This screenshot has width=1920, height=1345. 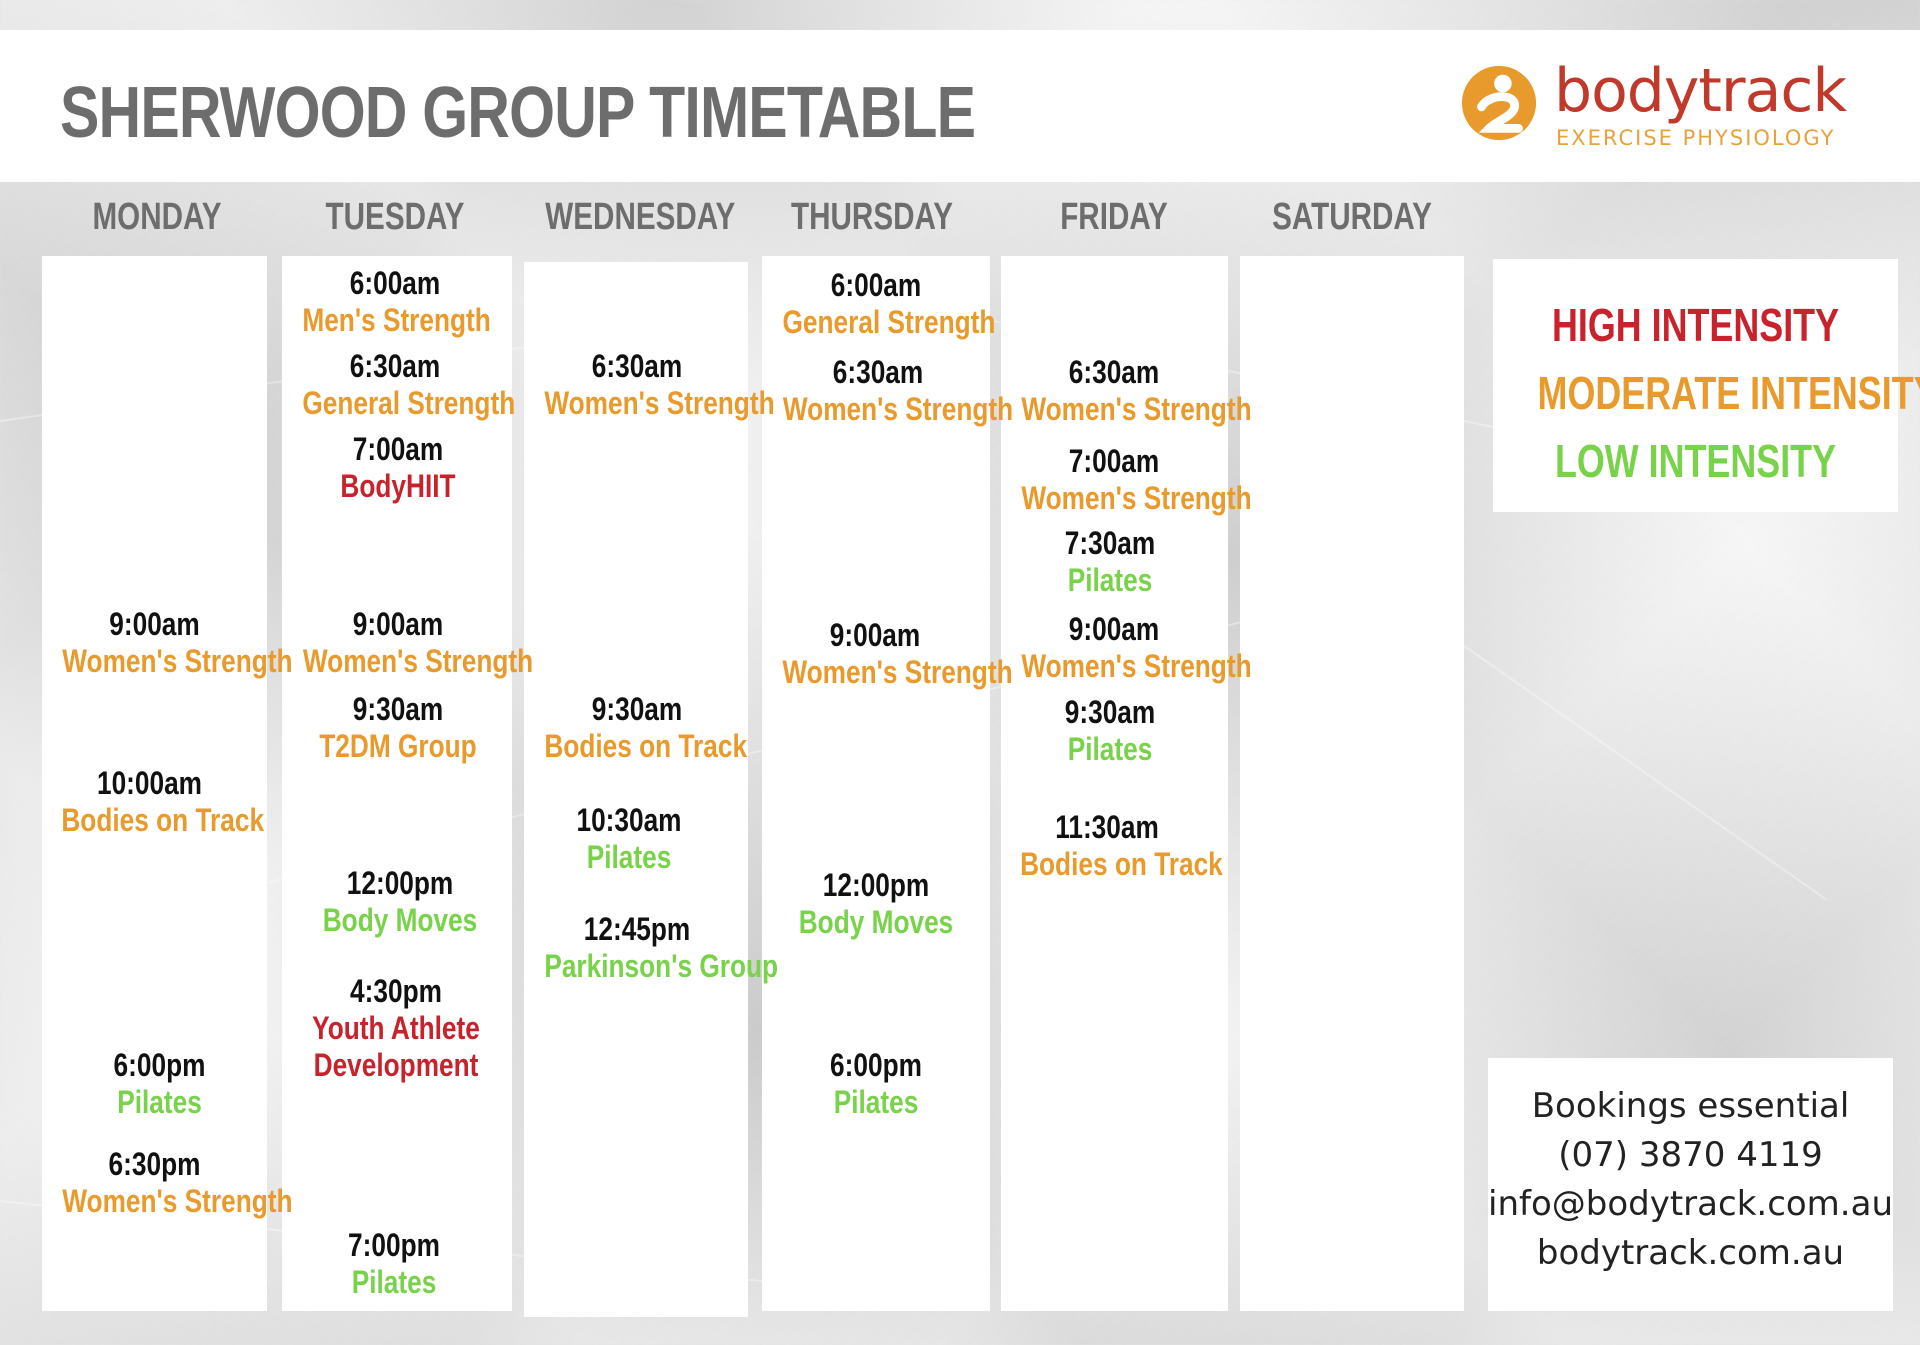 What do you see at coordinates (1728, 393) in the screenshot?
I see `legend-moderate: MODERATE INTENSITY` at bounding box center [1728, 393].